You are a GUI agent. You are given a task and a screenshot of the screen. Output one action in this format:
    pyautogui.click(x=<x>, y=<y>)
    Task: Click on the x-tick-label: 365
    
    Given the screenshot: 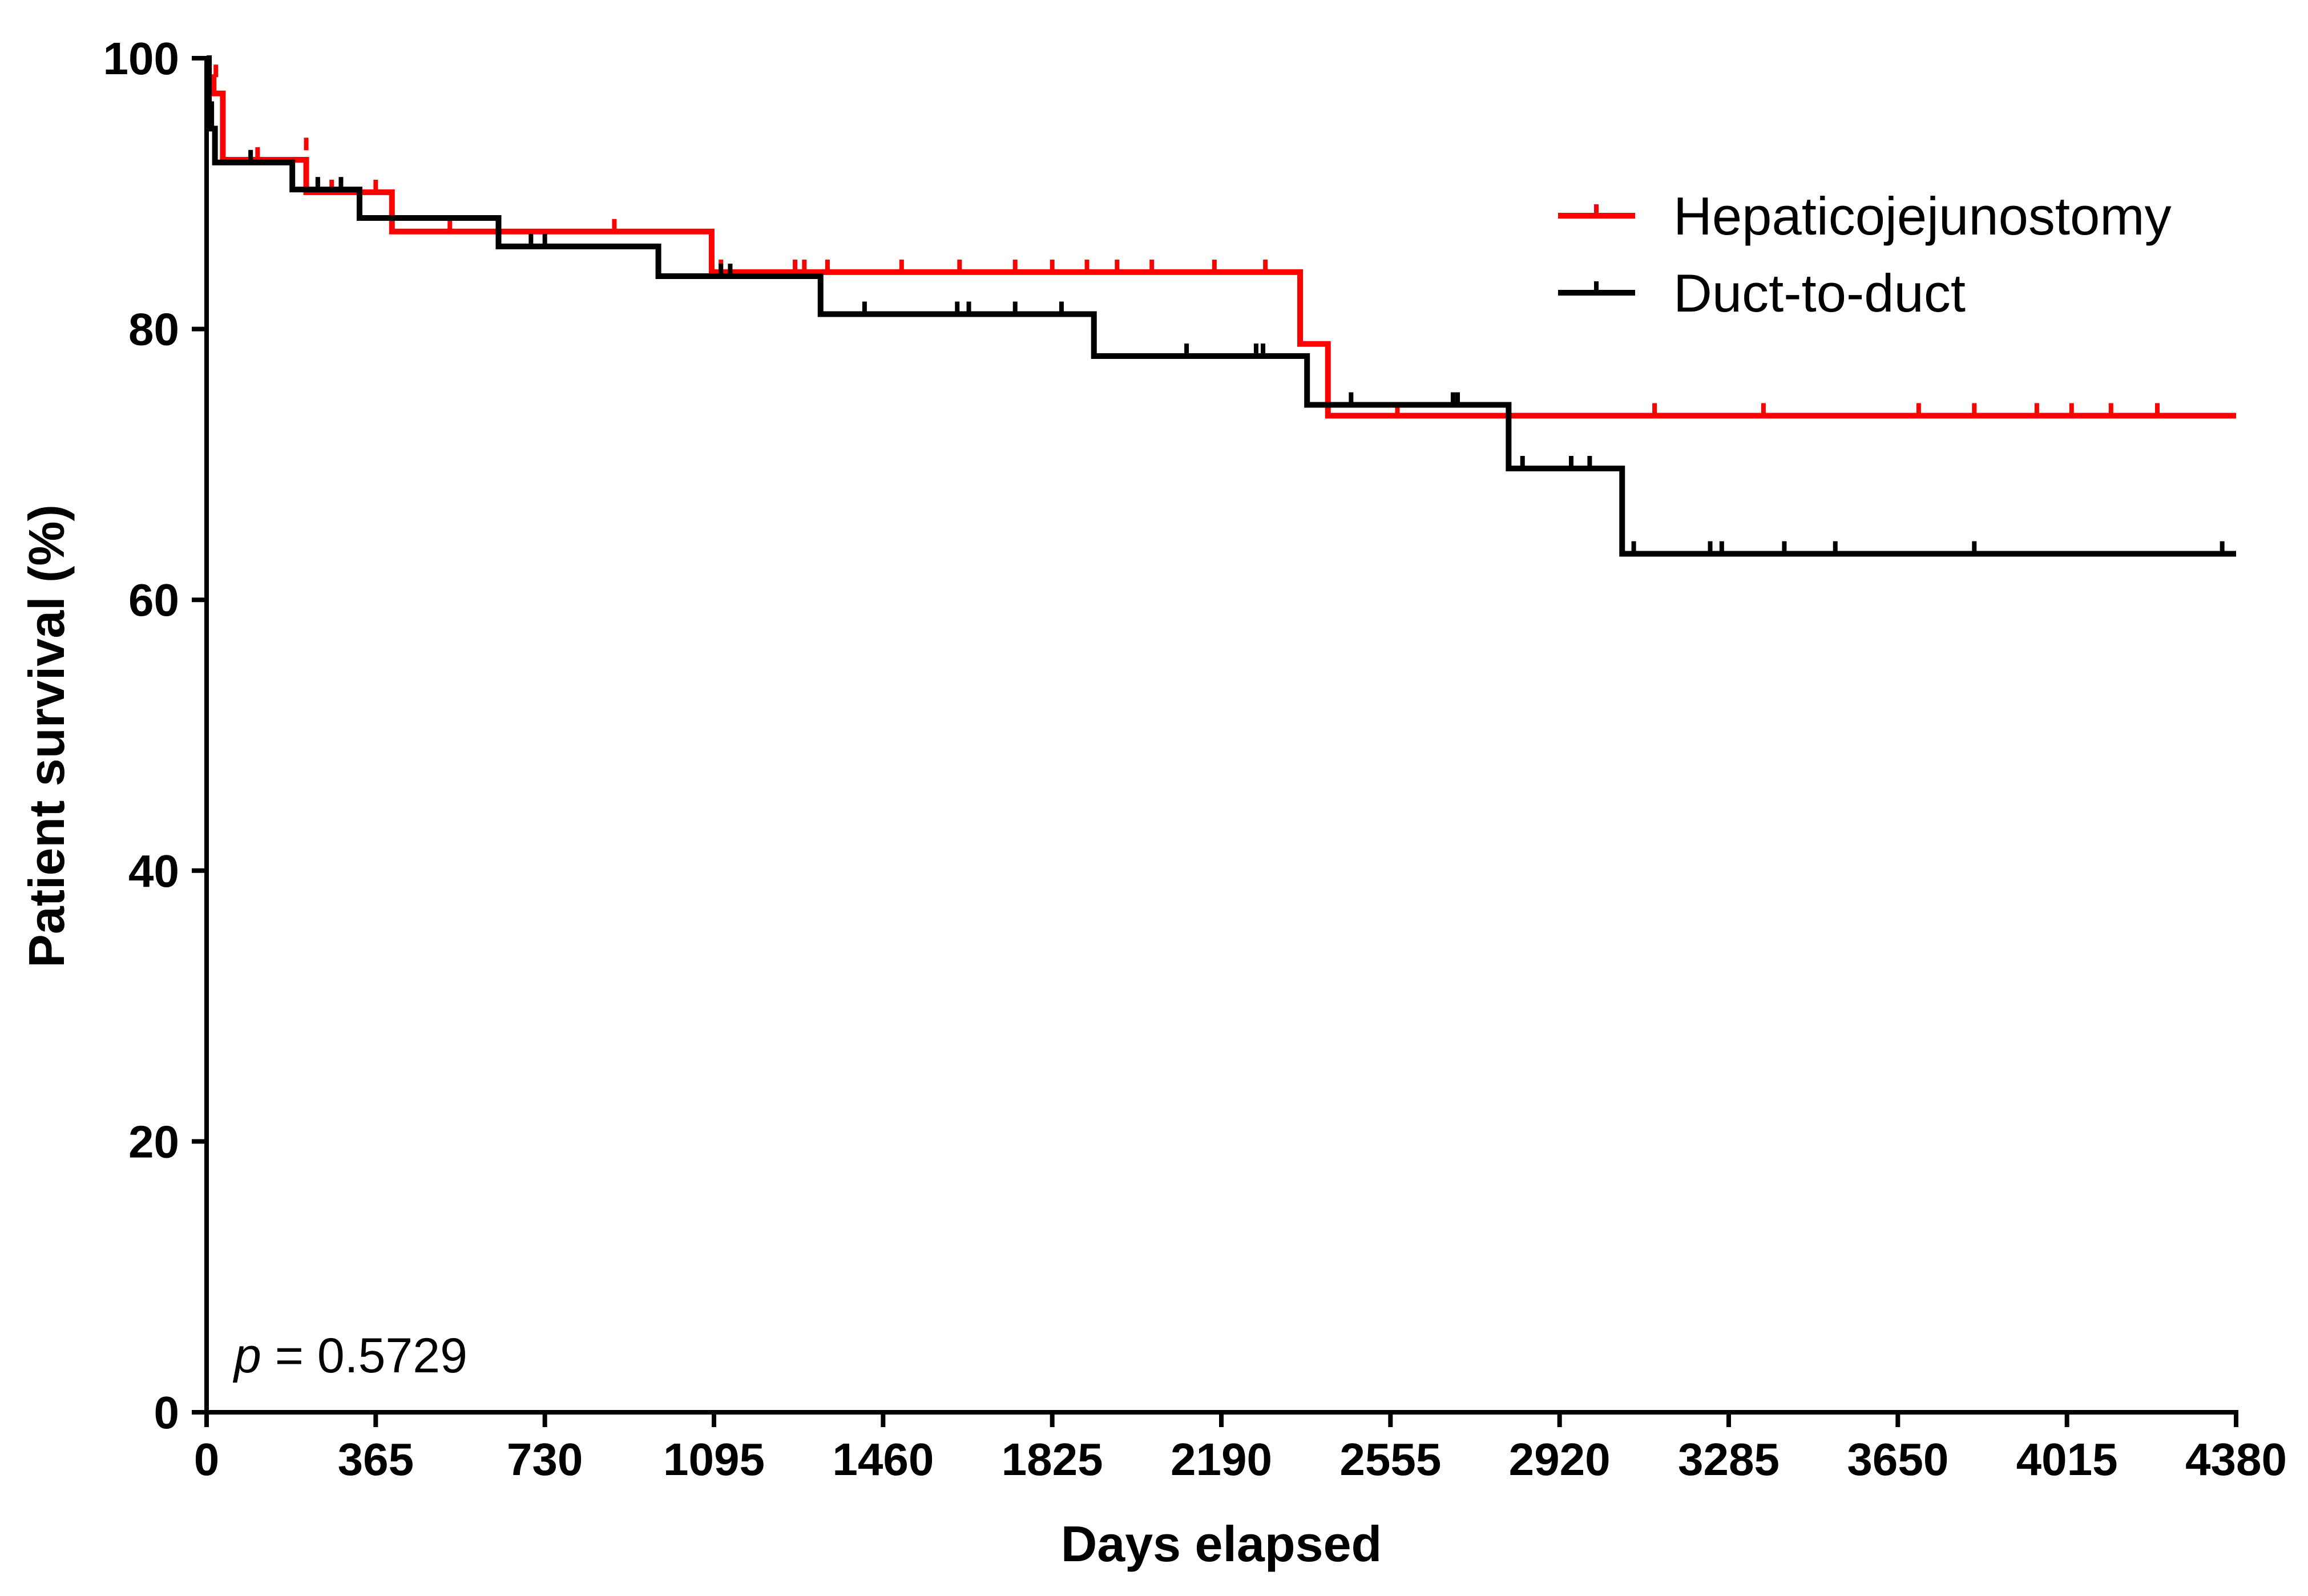 What is the action you would take?
    pyautogui.click(x=376, y=1459)
    